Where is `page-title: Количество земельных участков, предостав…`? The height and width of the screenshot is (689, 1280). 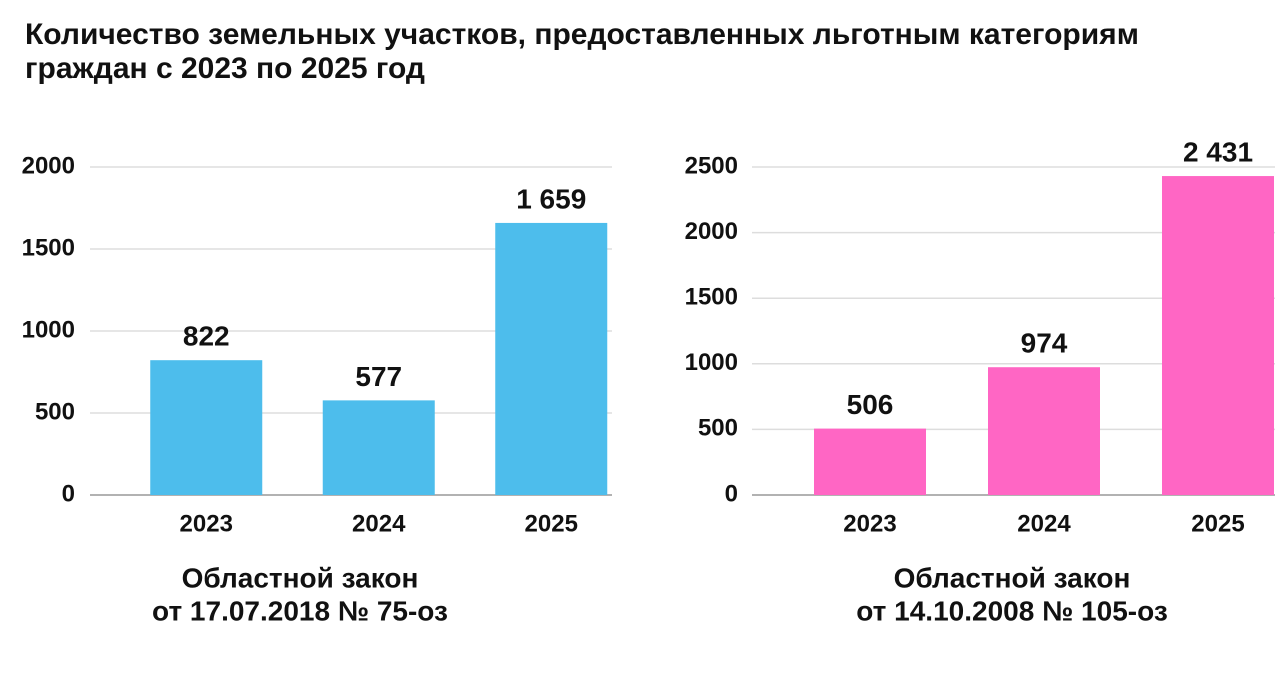
page-title: Количество земельных участков, предостав… is located at coordinates (582, 51).